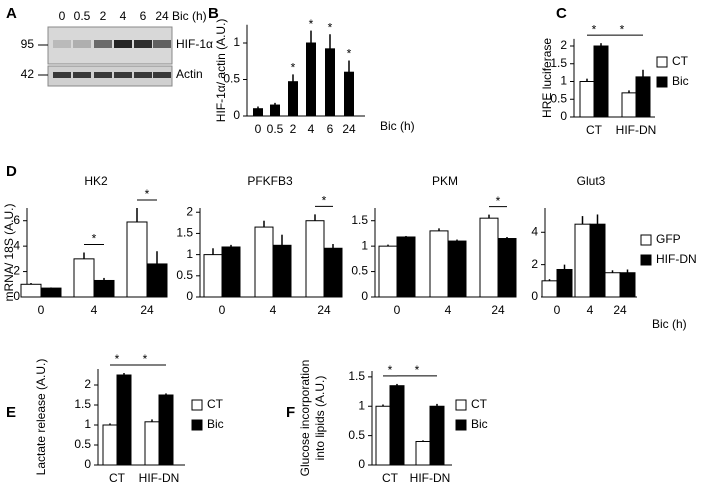 This screenshot has height=487, width=709. What do you see at coordinates (123, 16) in the screenshot?
I see `lane-label: 4` at bounding box center [123, 16].